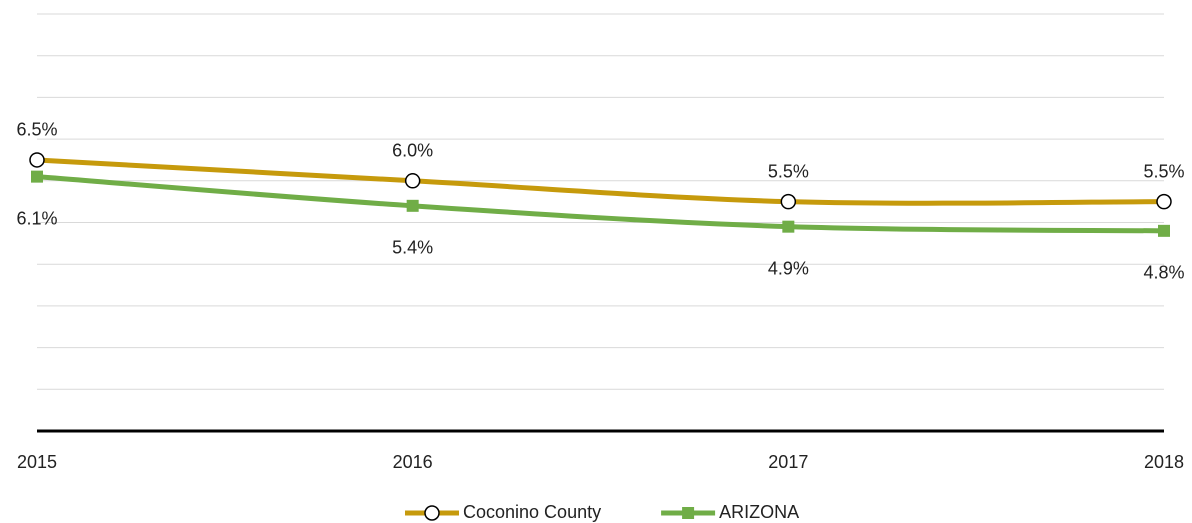 This screenshot has height=523, width=1192. I want to click on x-tick-label: 2016, so click(413, 462).